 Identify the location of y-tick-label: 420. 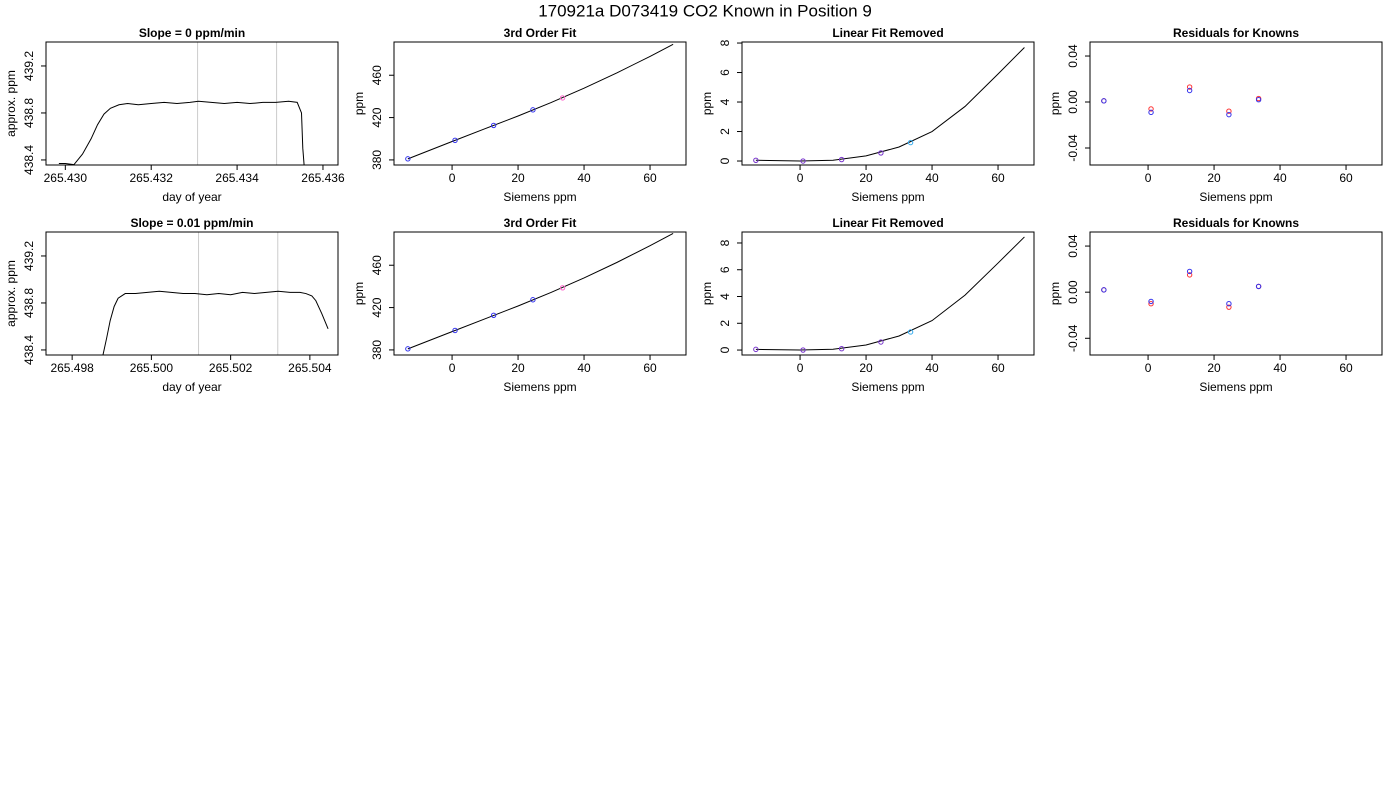
(377, 307).